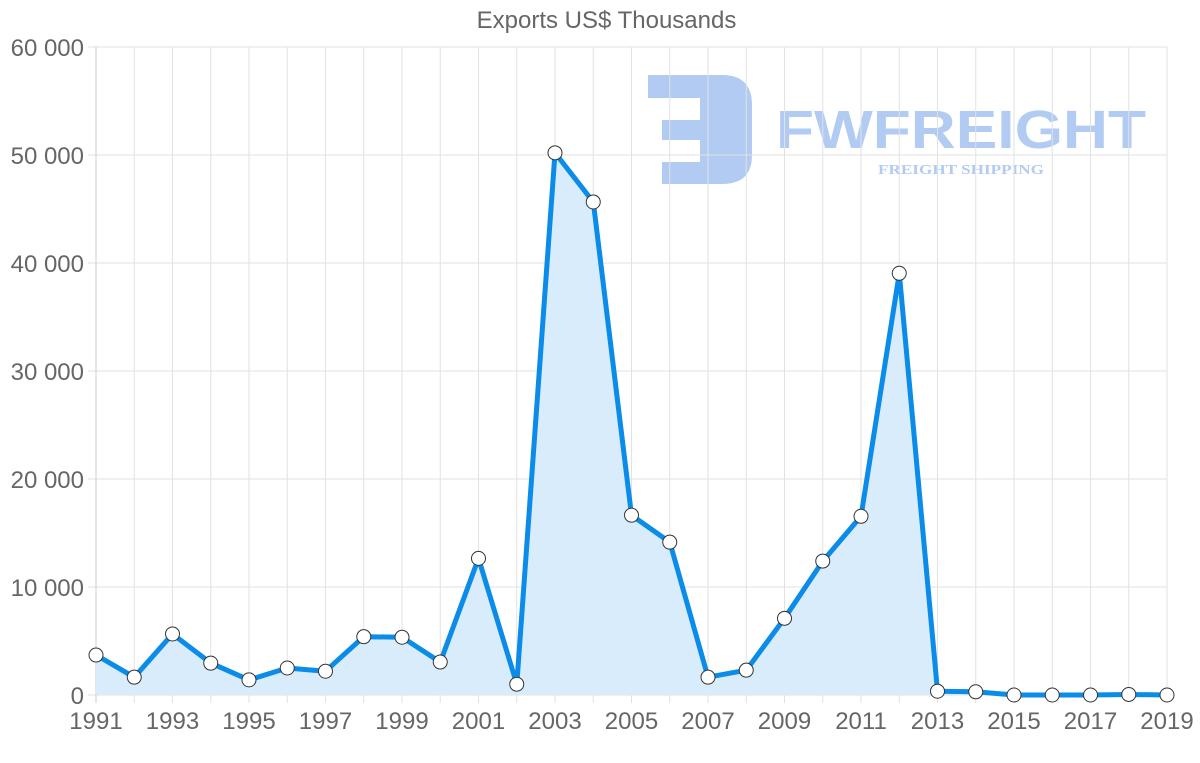  What do you see at coordinates (47, 480) in the screenshot?
I see `y-tick-label: 20 000` at bounding box center [47, 480].